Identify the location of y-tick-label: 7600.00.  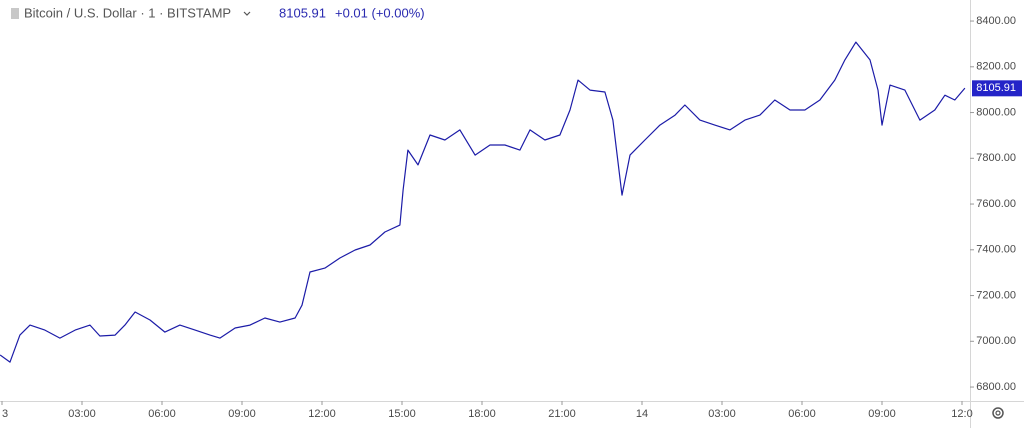
(996, 204).